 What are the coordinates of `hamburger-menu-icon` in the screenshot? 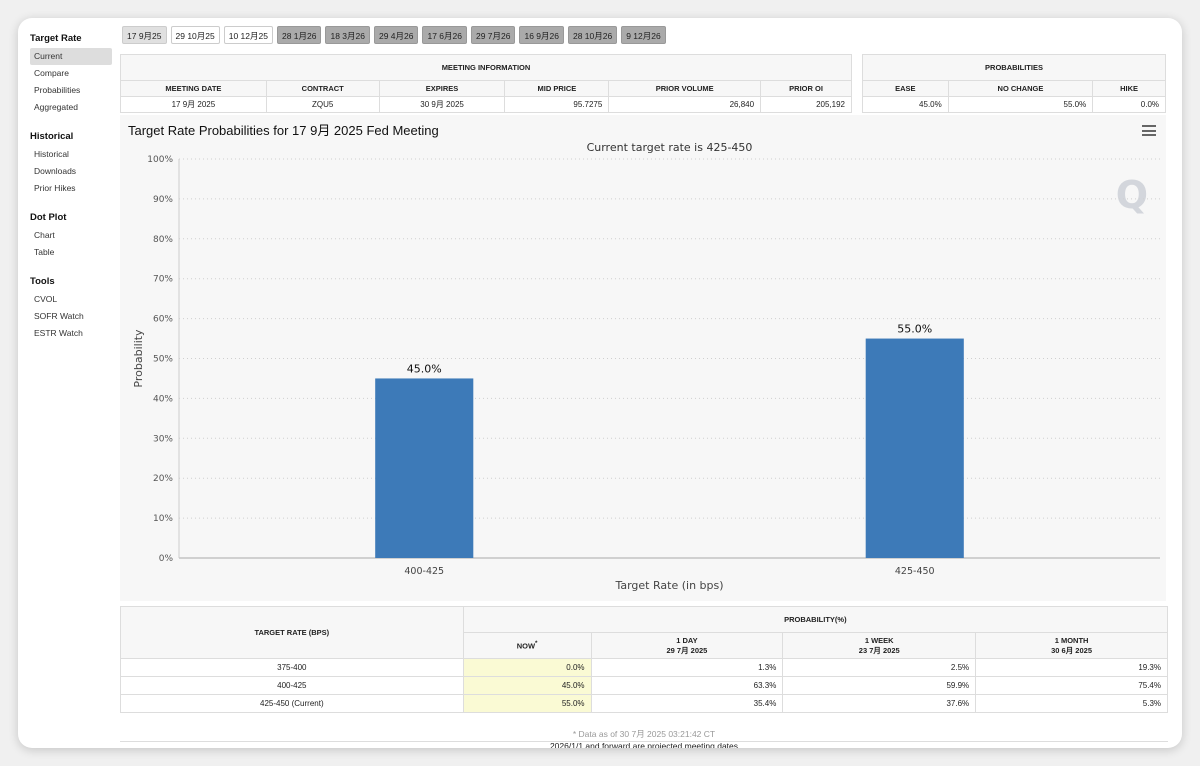 It's located at (1149, 130).